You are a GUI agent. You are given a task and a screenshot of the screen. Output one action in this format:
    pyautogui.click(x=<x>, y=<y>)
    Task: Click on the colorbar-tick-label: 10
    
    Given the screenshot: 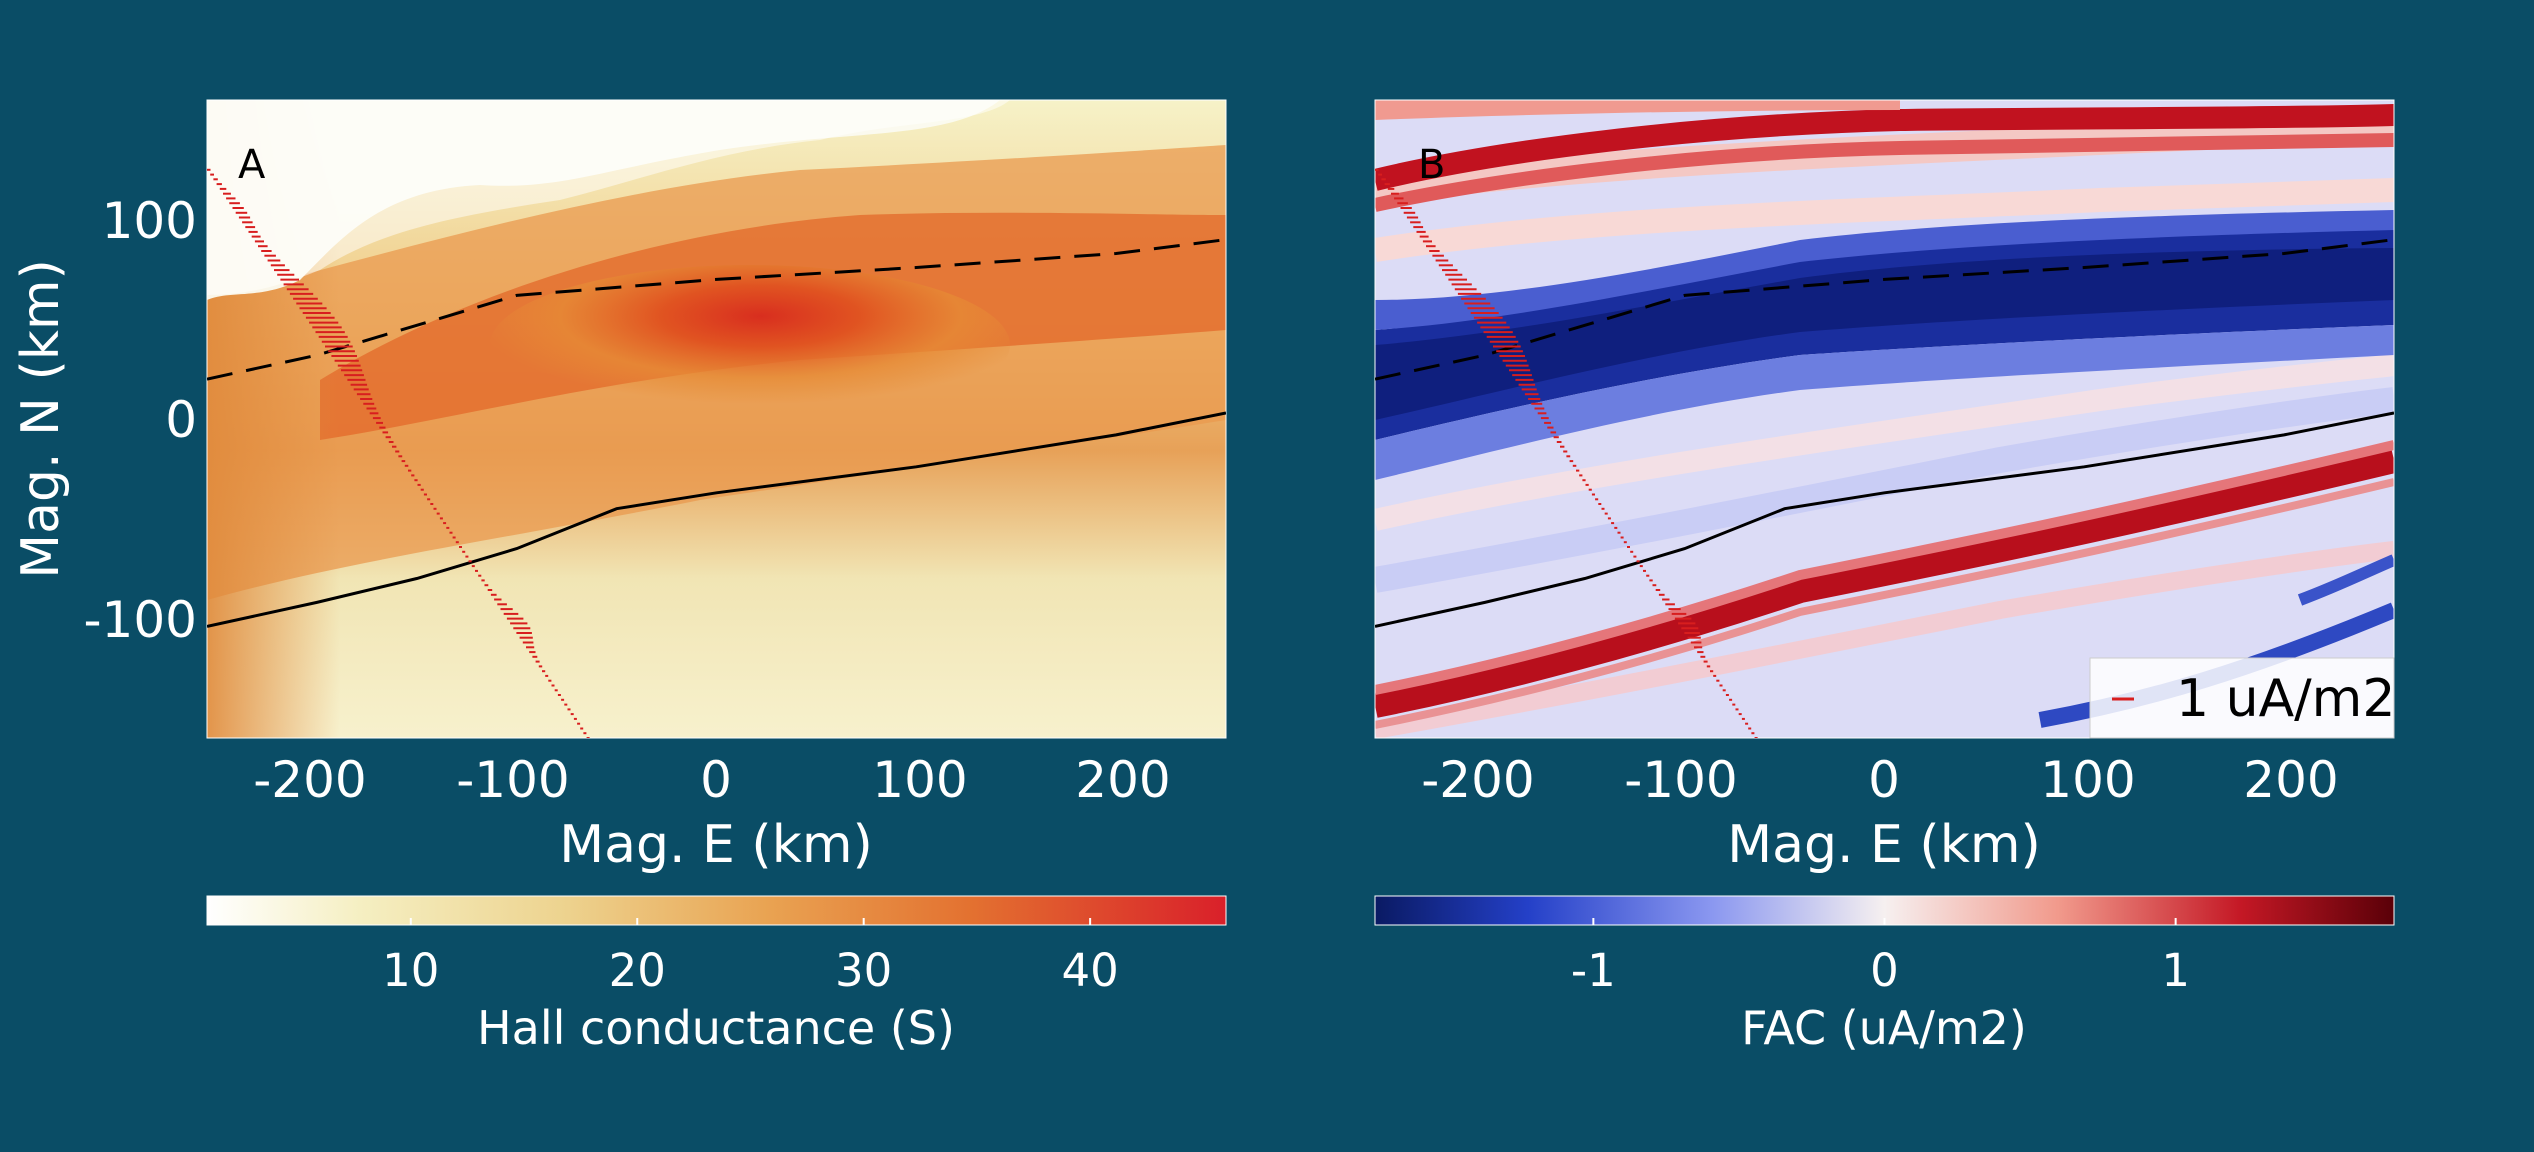 What is the action you would take?
    pyautogui.click(x=410, y=970)
    